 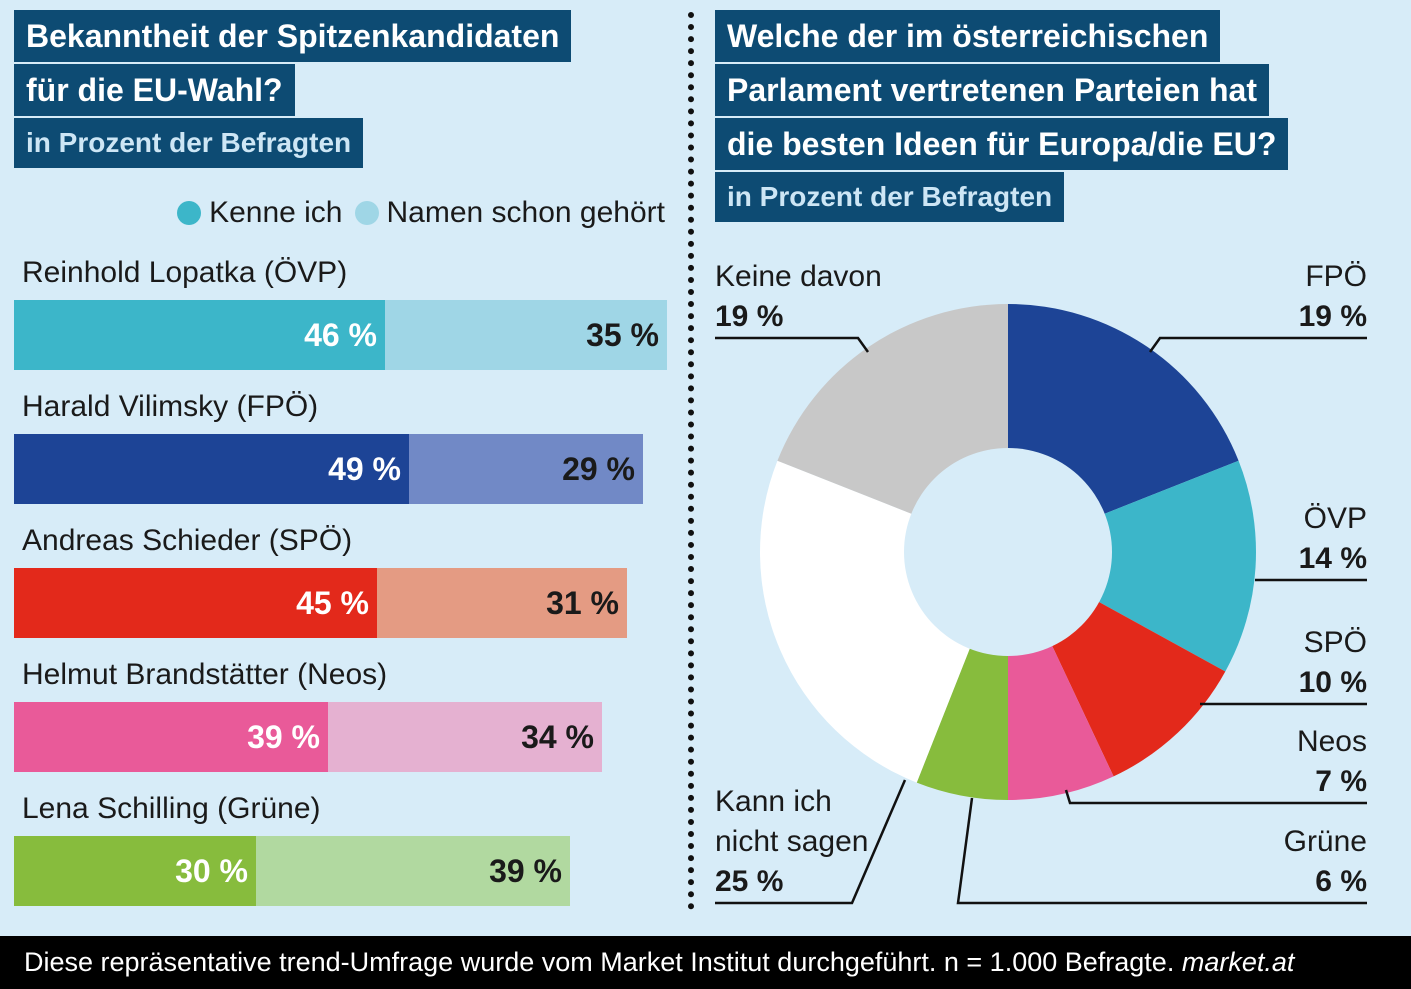 What do you see at coordinates (199, 335) in the screenshot?
I see `bar-segment-kenne-ich: 46 %` at bounding box center [199, 335].